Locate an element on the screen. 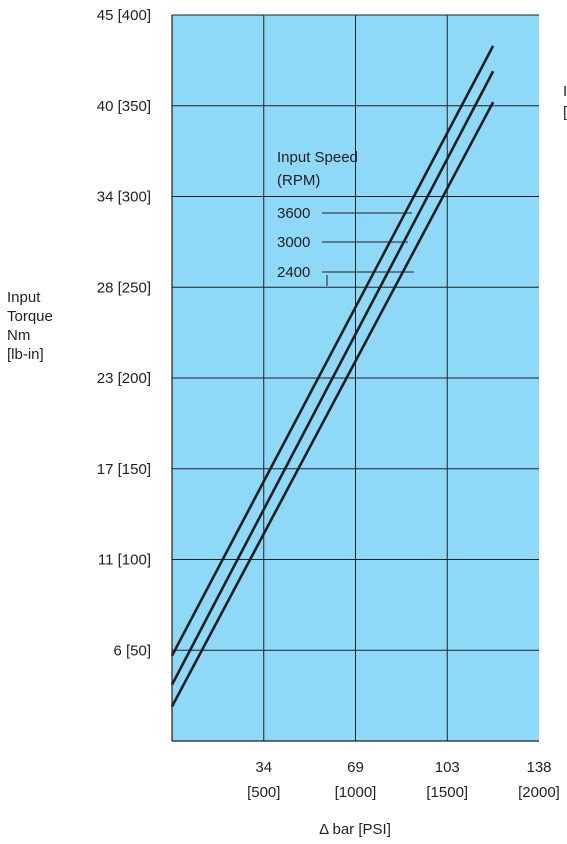 Image resolution: width=567 pixels, height=844 pixels. y-tick-label: 11 [100] is located at coordinates (124, 560).